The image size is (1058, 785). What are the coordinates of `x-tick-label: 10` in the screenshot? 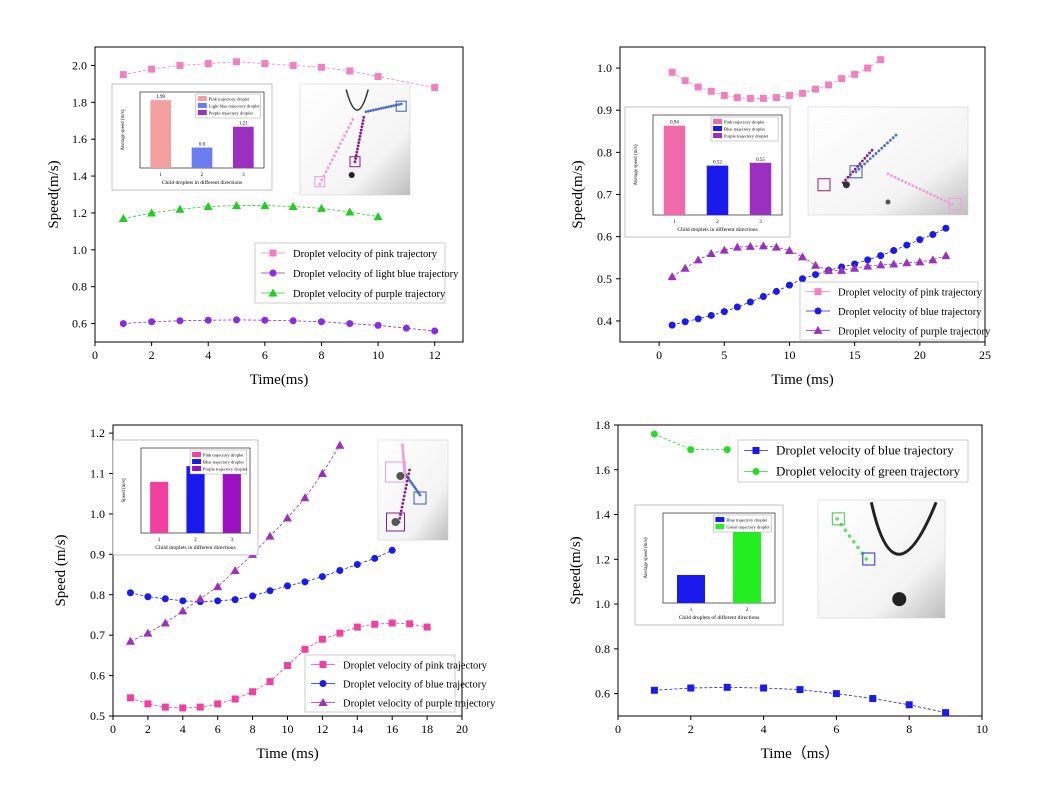 It's located at (288, 729).